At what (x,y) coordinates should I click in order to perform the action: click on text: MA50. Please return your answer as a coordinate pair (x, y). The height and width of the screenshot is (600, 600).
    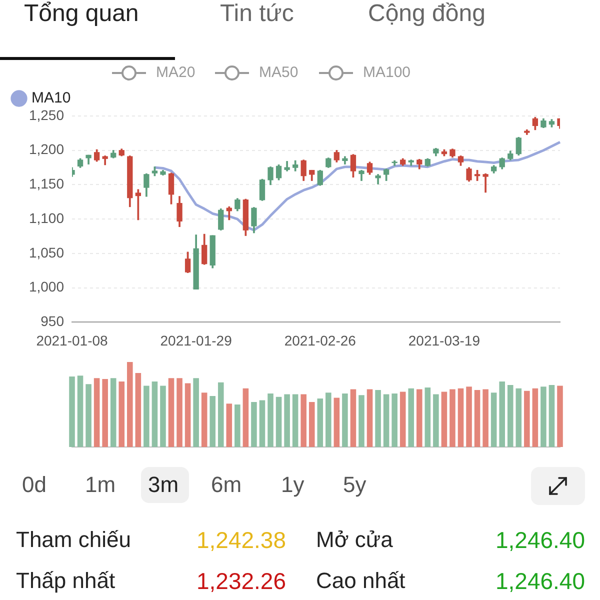
    Looking at the image, I should click on (278, 72).